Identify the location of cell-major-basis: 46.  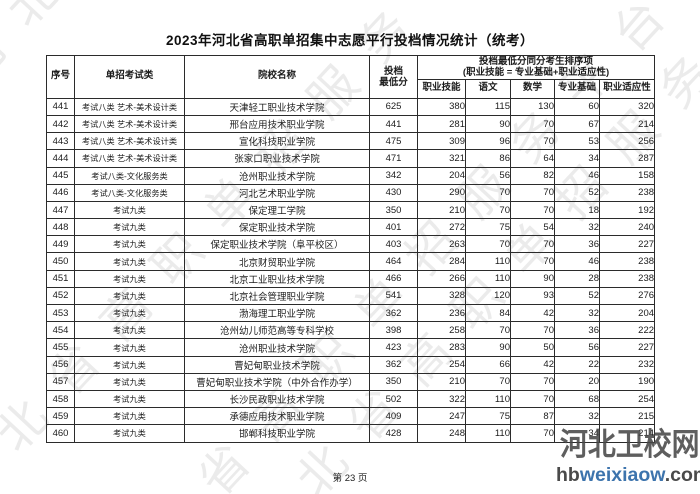
(577, 175).